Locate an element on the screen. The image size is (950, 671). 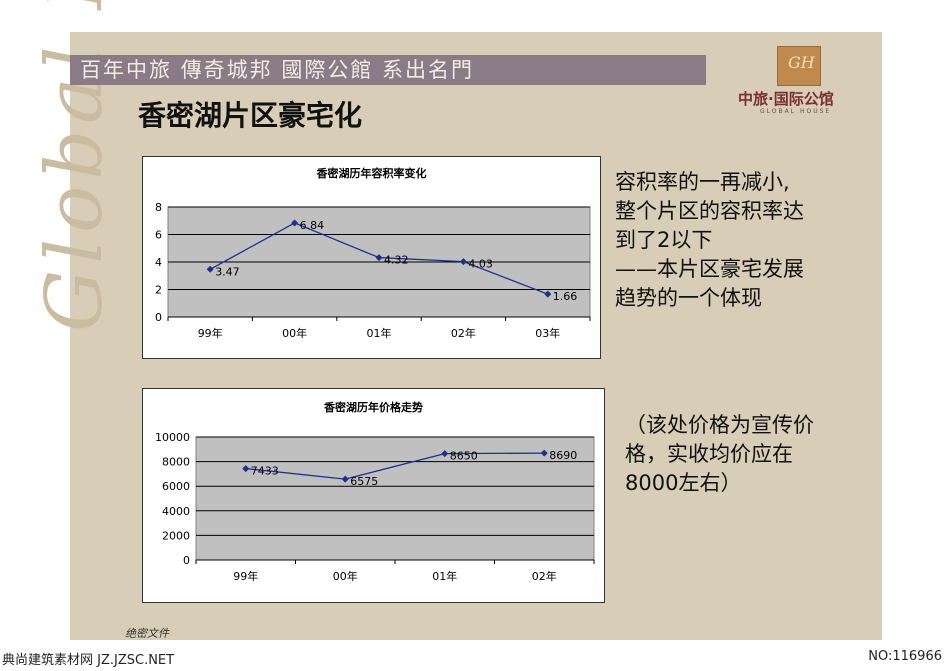
far-y-tick-label: 0 is located at coordinates (158, 317).